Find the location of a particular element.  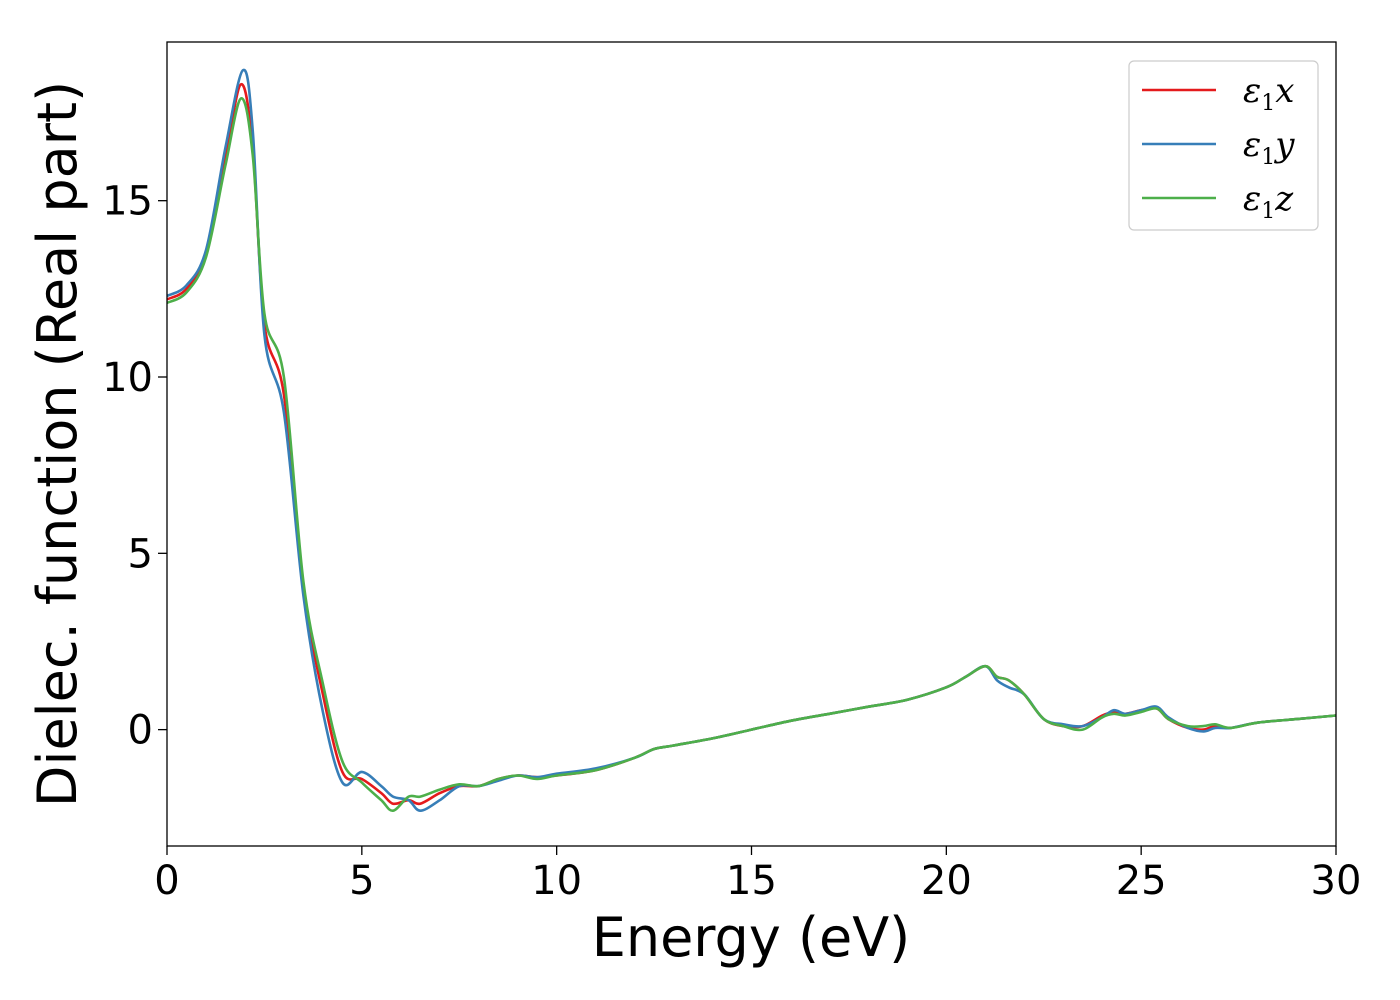

x-tick-label: 0 is located at coordinates (166, 881).